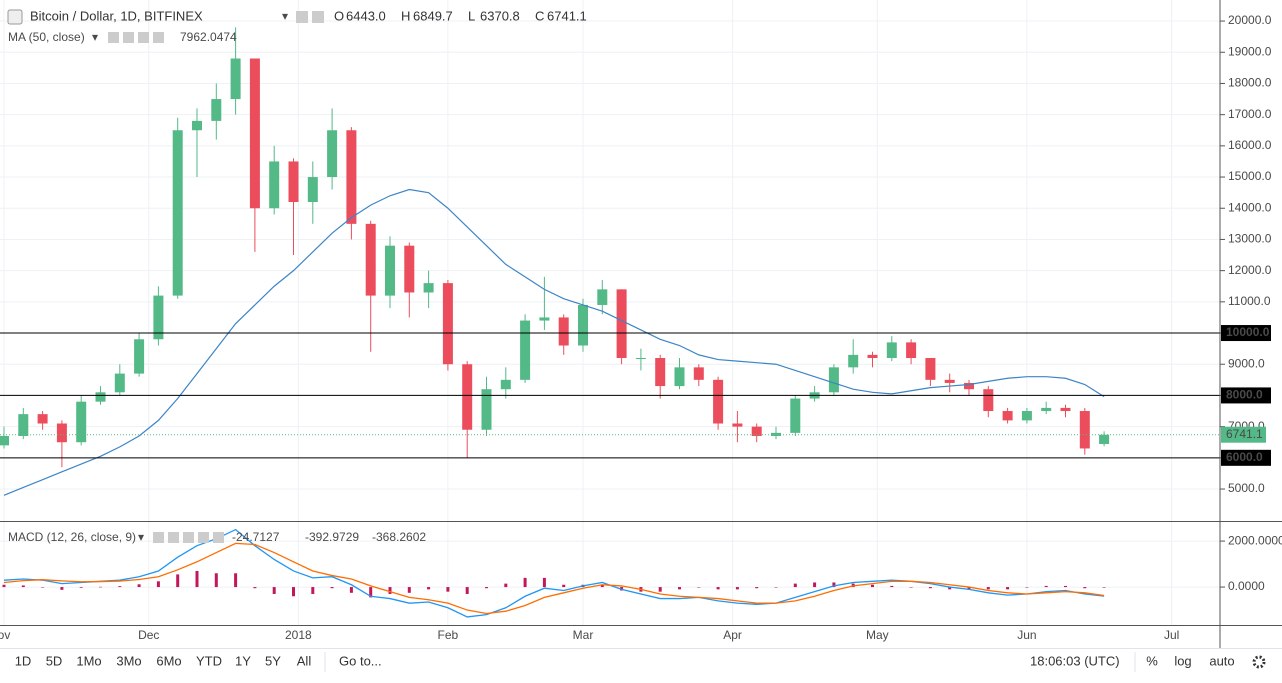 The image size is (1282, 683). I want to click on y-tick-label: 11000.0, so click(1249, 301).